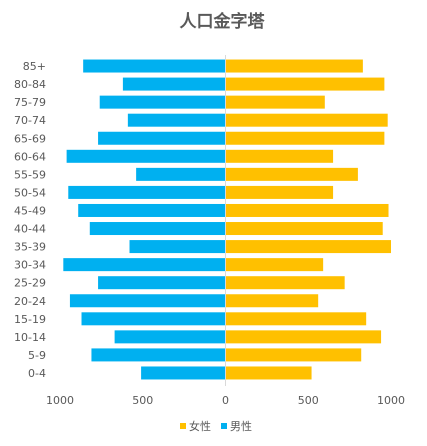 This screenshot has height=446, width=427. What do you see at coordinates (223, 21) in the screenshot?
I see `chart-title: 人口金字塔` at bounding box center [223, 21].